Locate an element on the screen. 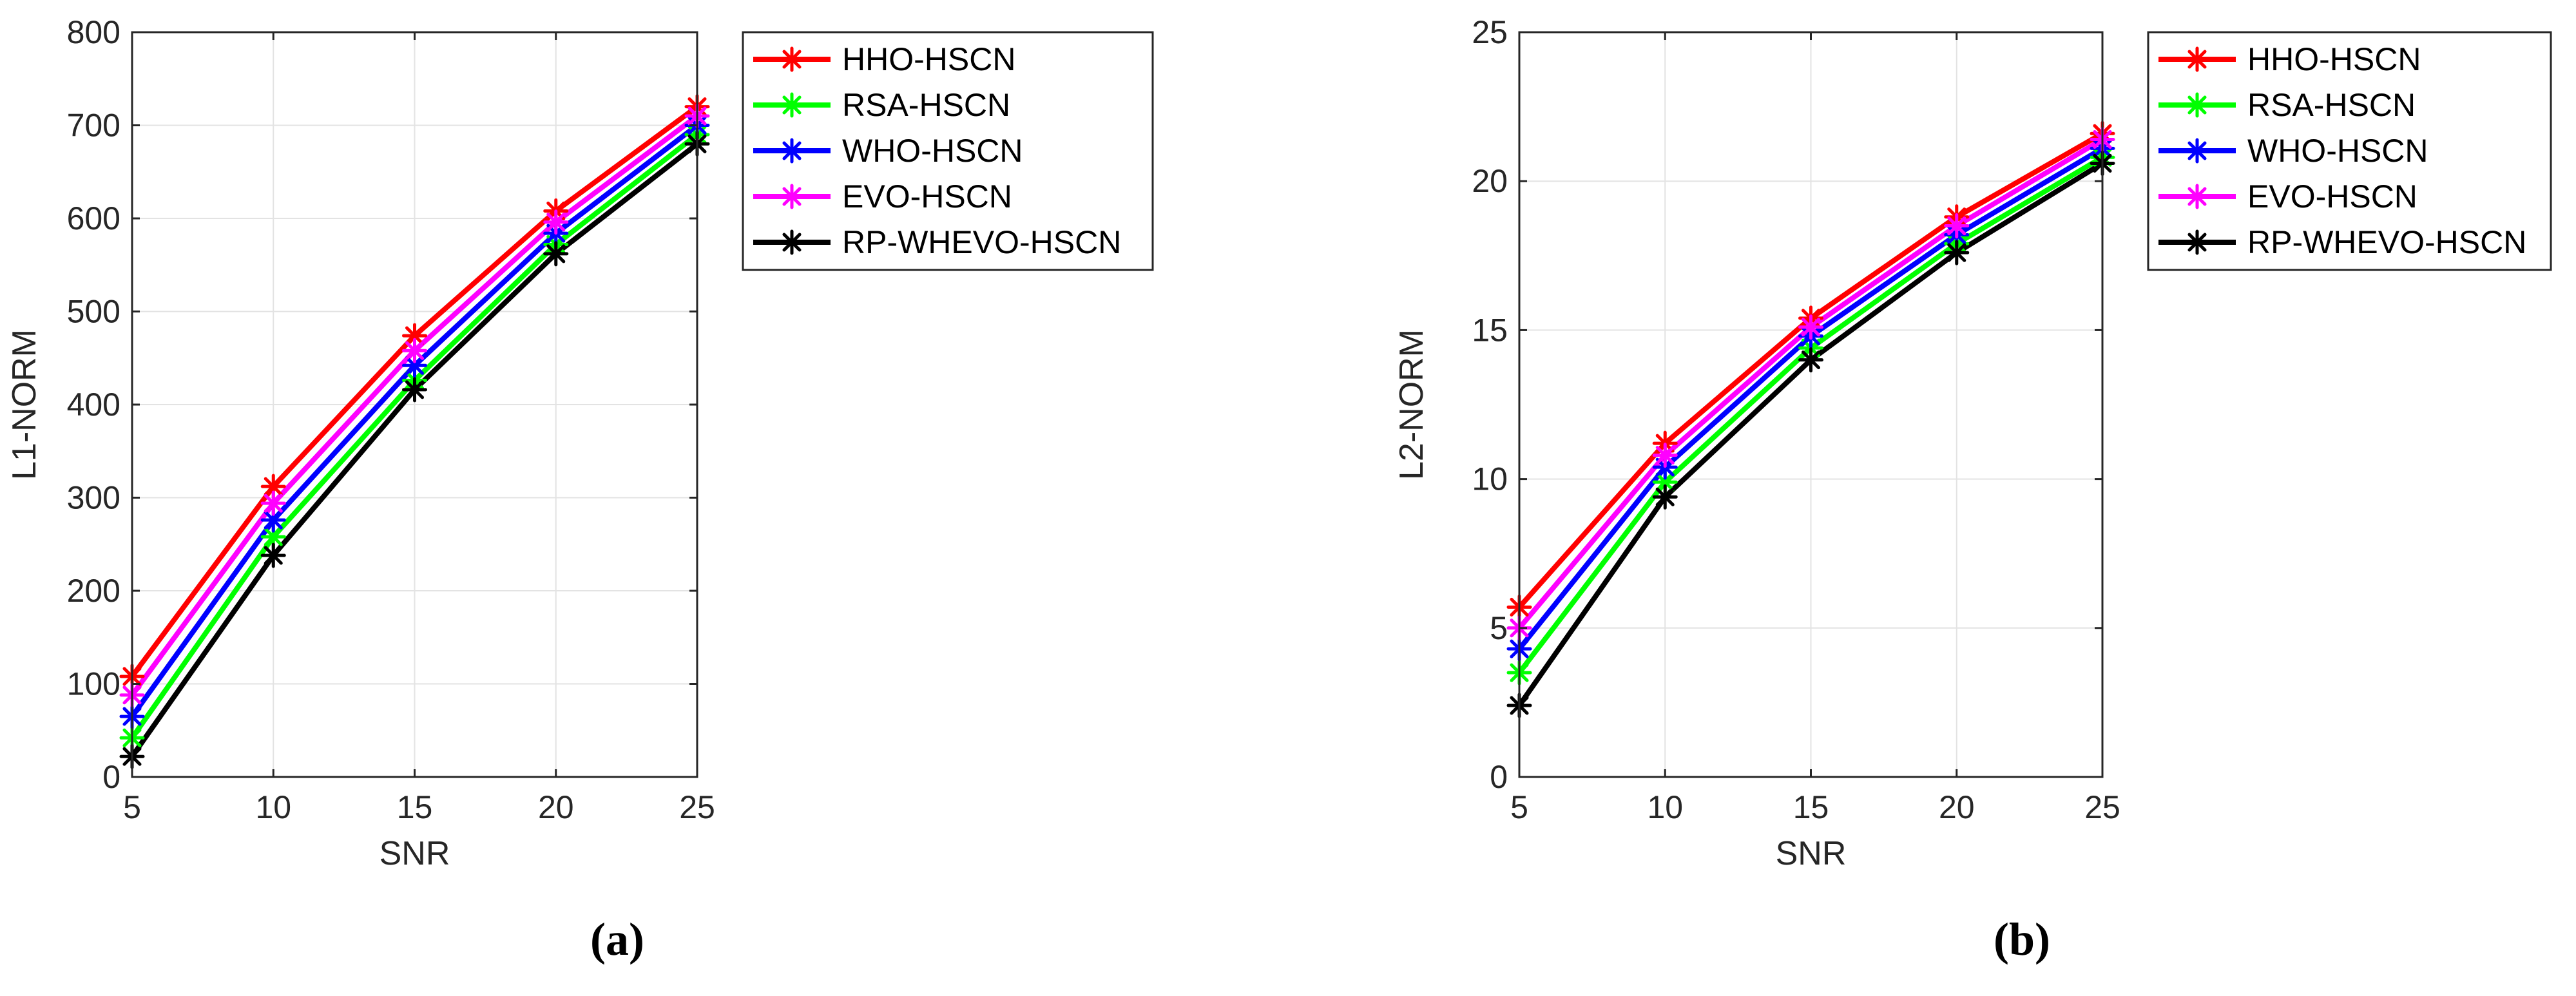  y-axis-label: L2-NORM is located at coordinates (1412, 404).